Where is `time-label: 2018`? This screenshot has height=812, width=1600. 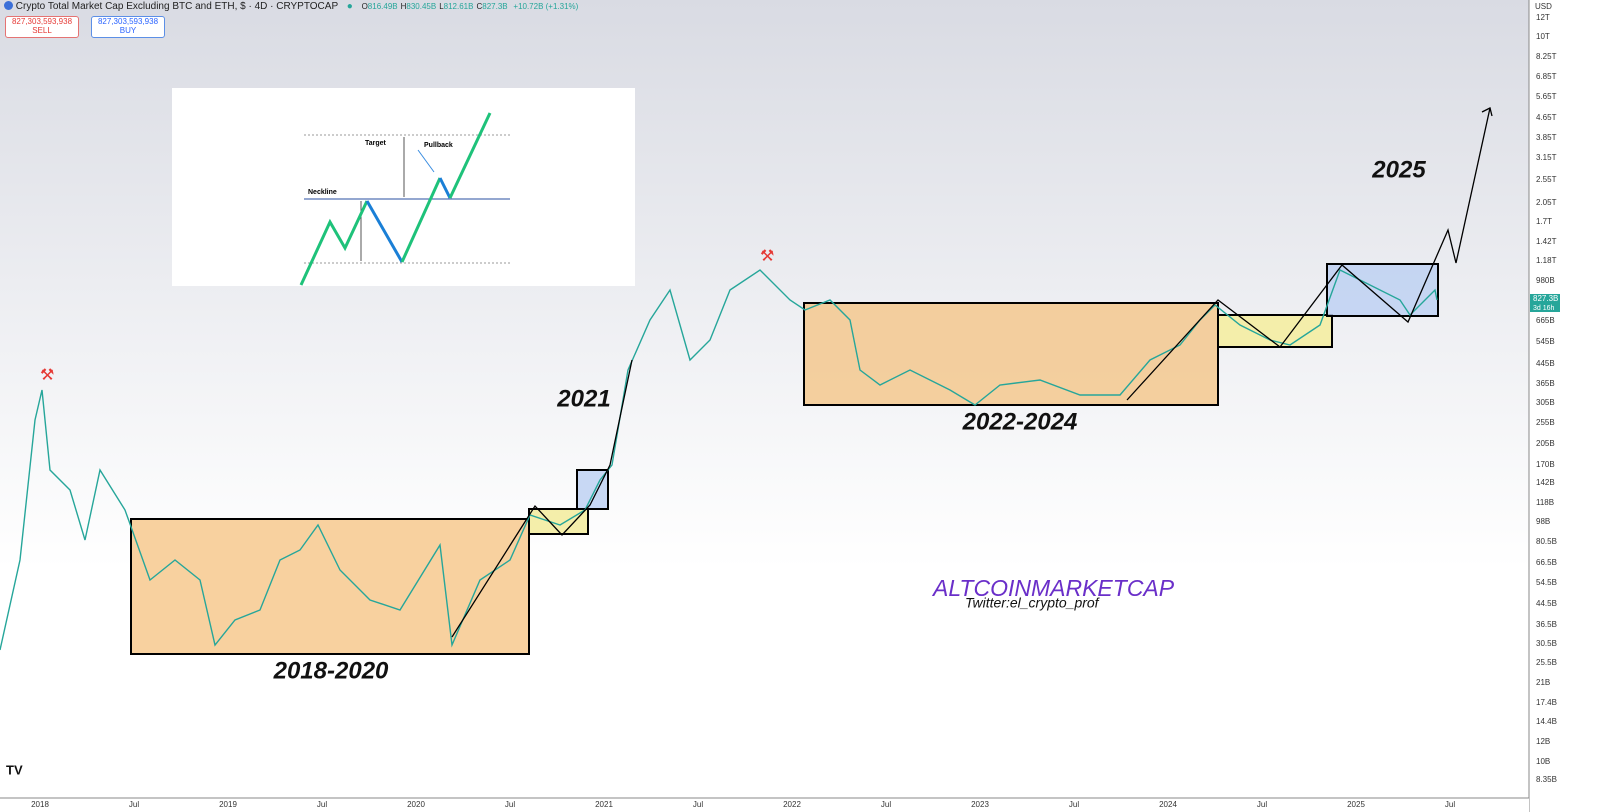 time-label: 2018 is located at coordinates (40, 804).